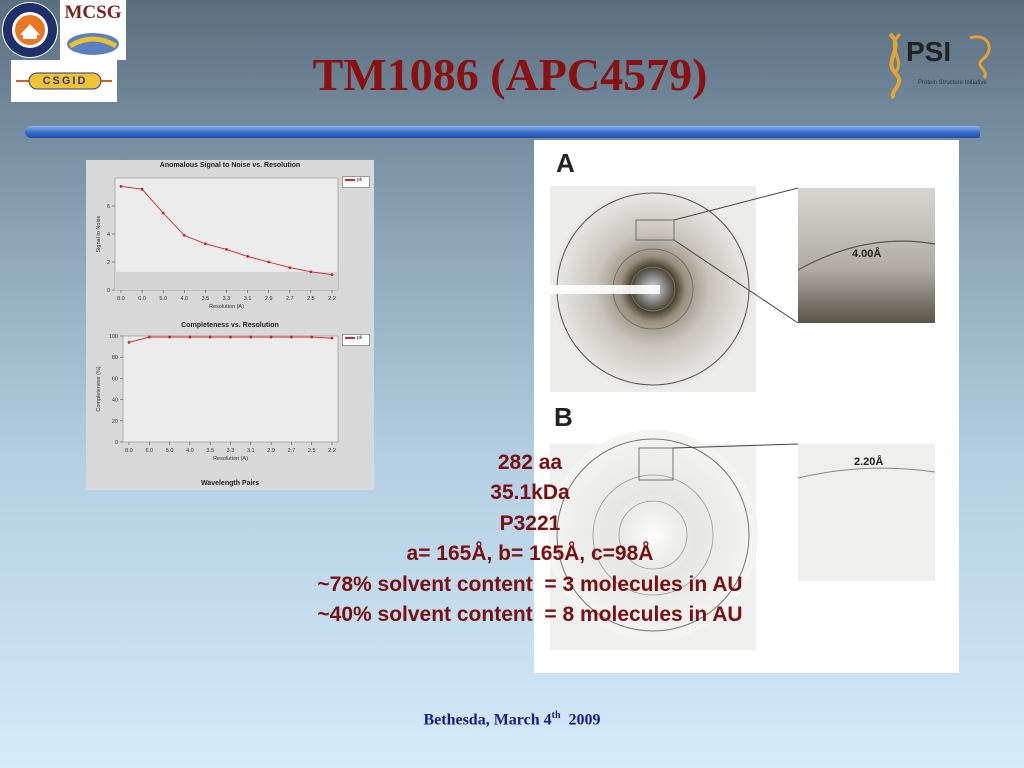  I want to click on chart-1-title: Anomalous Signal to Noise vs. Resolution, so click(230, 165).